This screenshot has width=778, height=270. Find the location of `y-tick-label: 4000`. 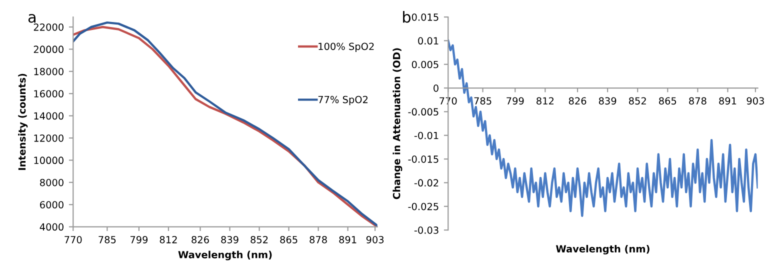

y-tick-label: 4000 is located at coordinates (52, 227).